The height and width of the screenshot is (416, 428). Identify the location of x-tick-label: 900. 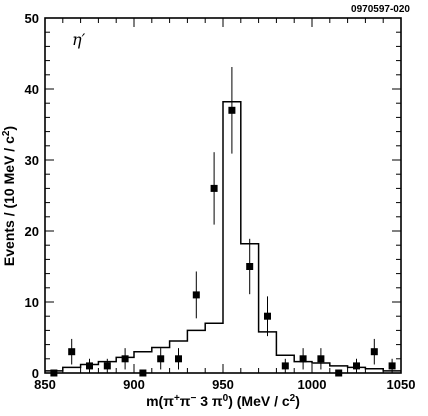
(134, 384).